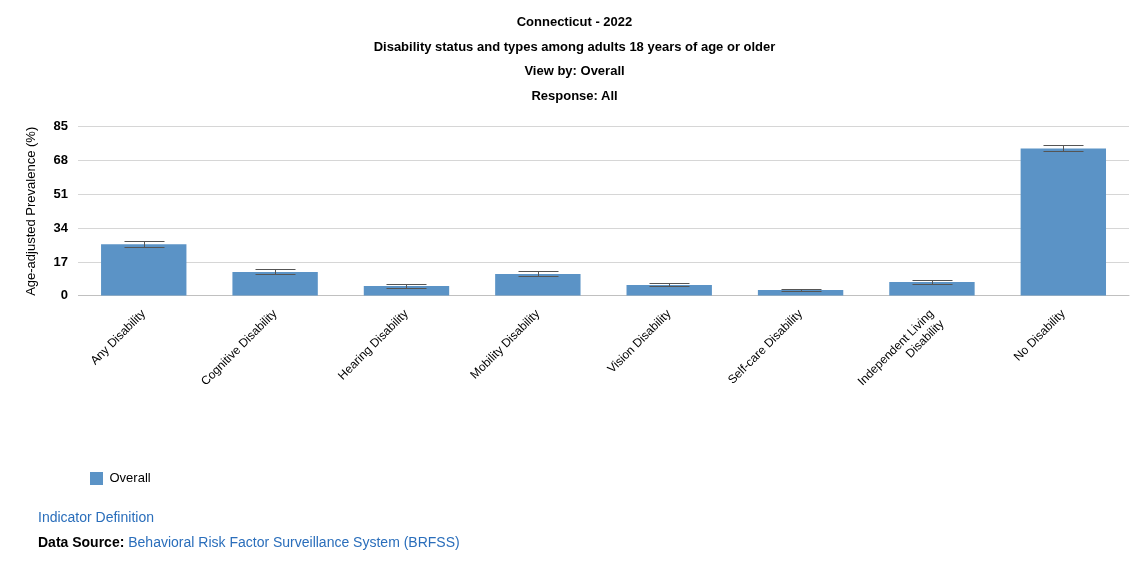 Image resolution: width=1139 pixels, height=566 pixels. Describe the element at coordinates (61, 126) in the screenshot. I see `y-tick-label: 85` at that location.